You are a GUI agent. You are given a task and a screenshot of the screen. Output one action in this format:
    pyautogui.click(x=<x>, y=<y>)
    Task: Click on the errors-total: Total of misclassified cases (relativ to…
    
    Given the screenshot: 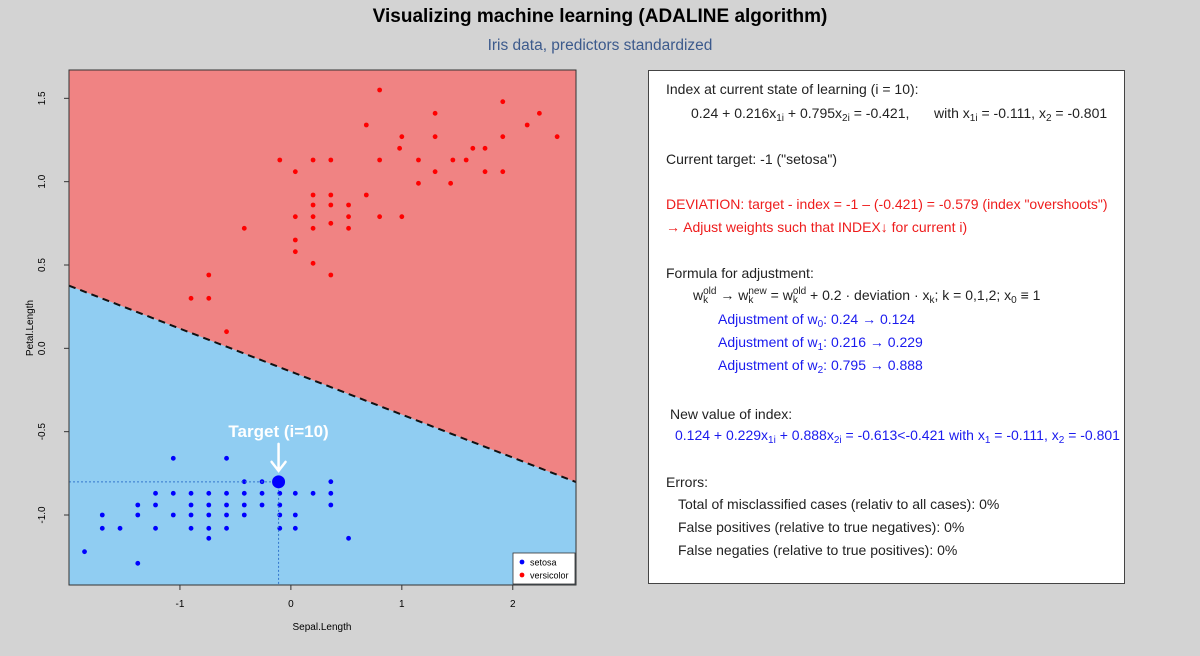 What is the action you would take?
    pyautogui.click(x=839, y=504)
    